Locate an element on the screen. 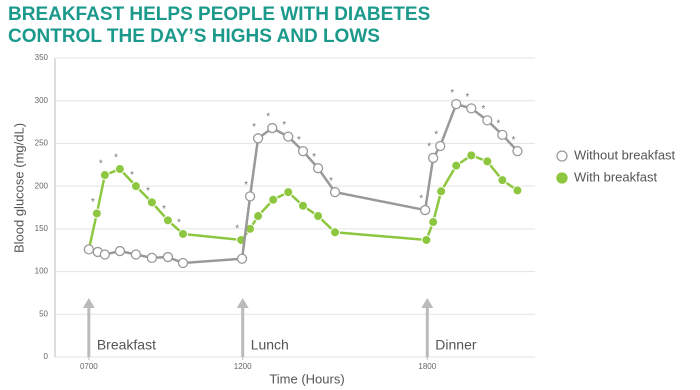 The image size is (700, 390). legend-label: Without breakfast is located at coordinates (625, 154).